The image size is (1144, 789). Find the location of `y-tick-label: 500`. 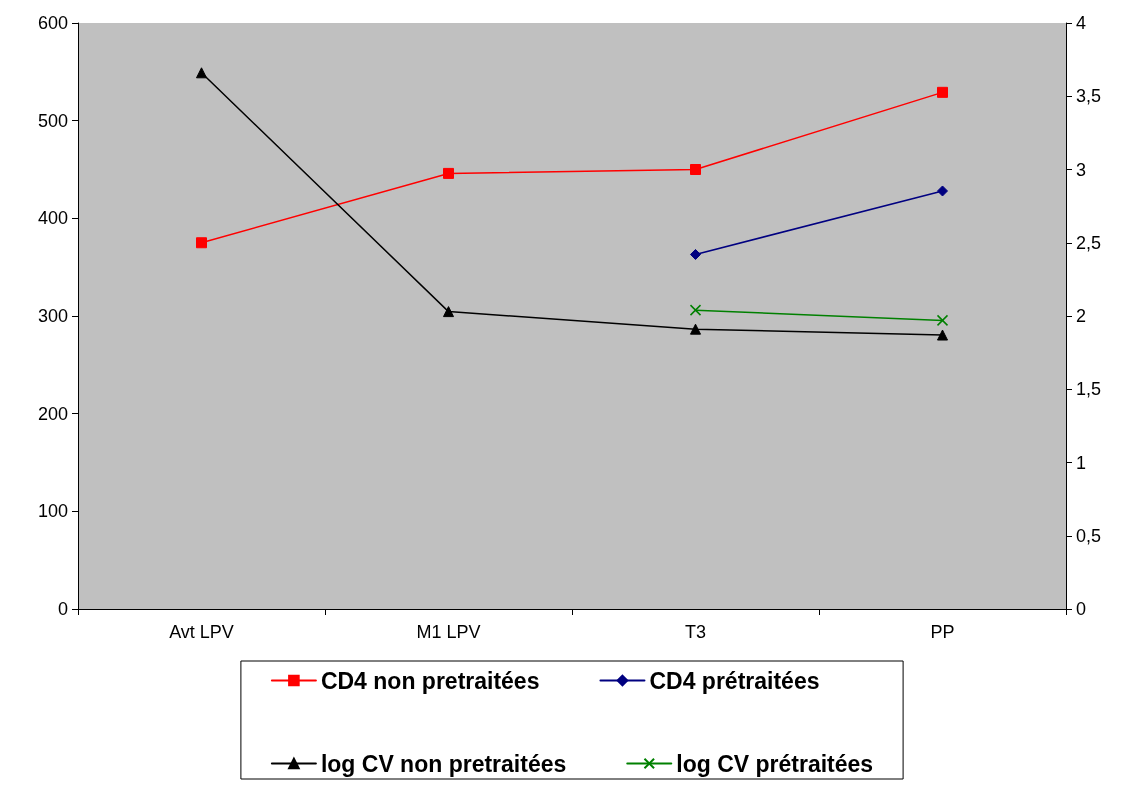

y-tick-label: 500 is located at coordinates (52, 120).